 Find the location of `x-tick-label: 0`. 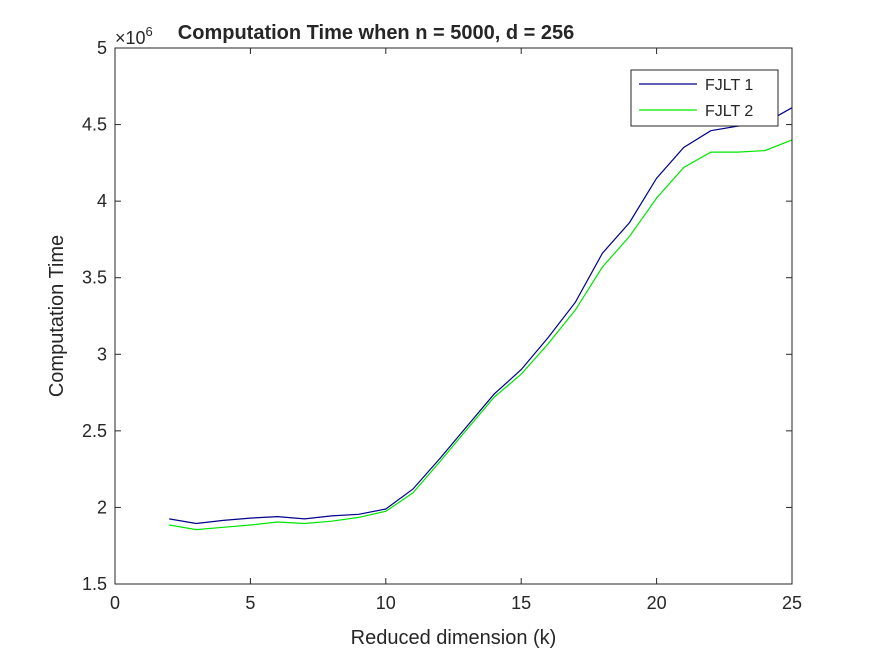

x-tick-label: 0 is located at coordinates (115, 603).